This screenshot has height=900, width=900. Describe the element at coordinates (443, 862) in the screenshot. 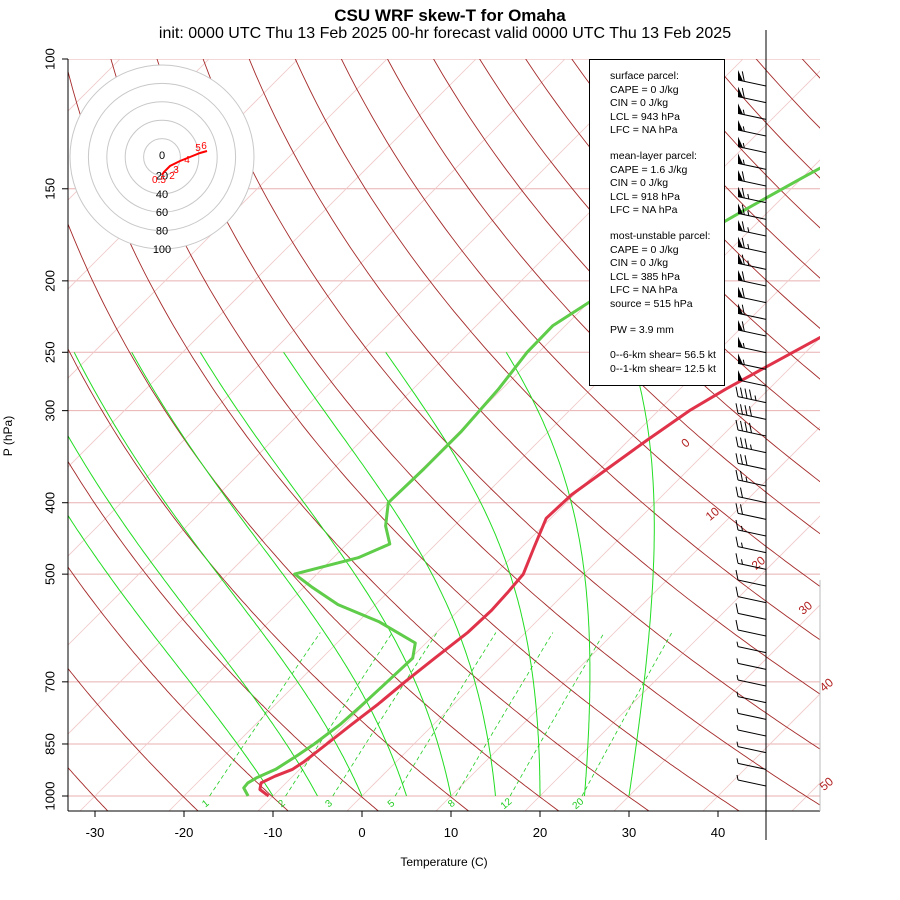

I see `x-axis-label: Temperature (C)` at that location.